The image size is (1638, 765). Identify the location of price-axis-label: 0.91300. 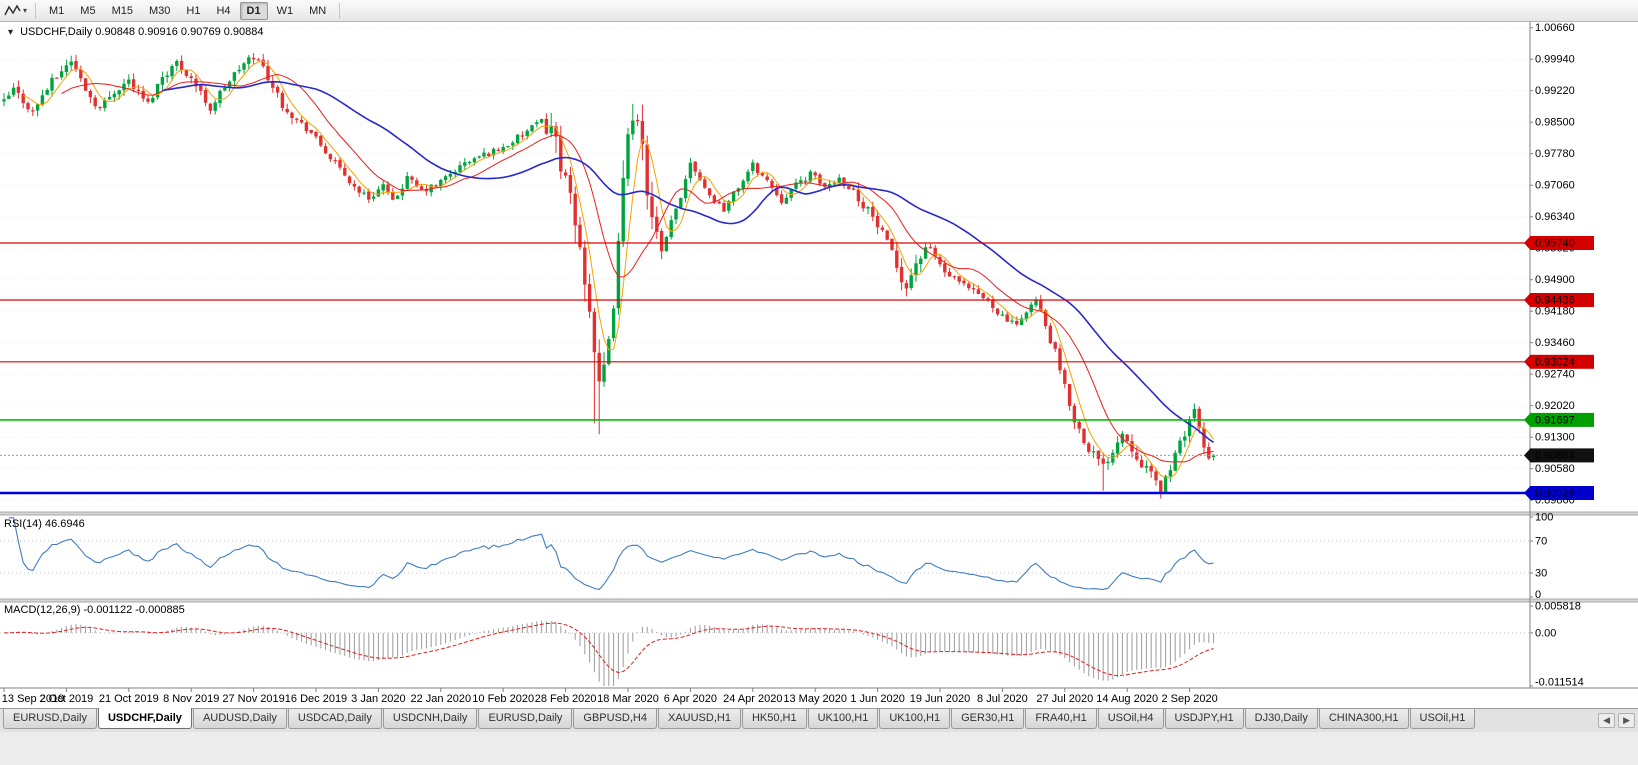
(1555, 438).